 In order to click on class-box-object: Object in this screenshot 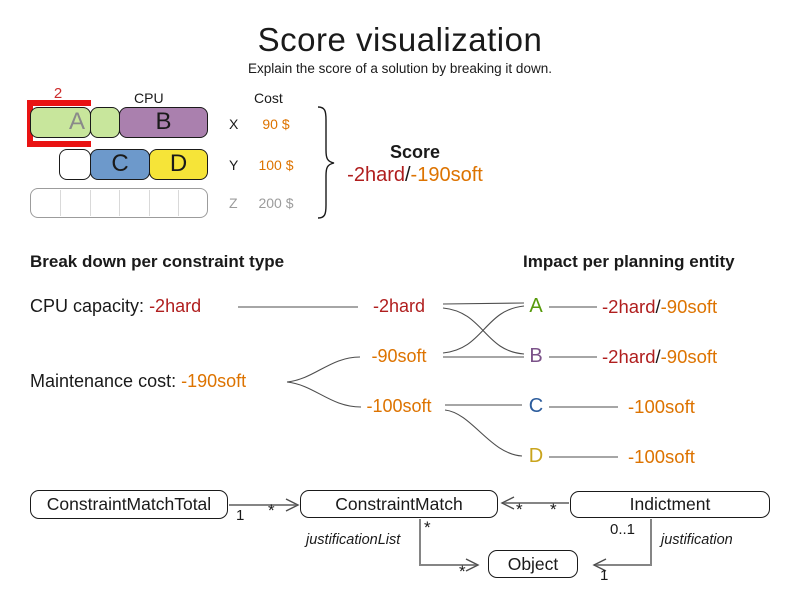, I will do `click(533, 564)`.